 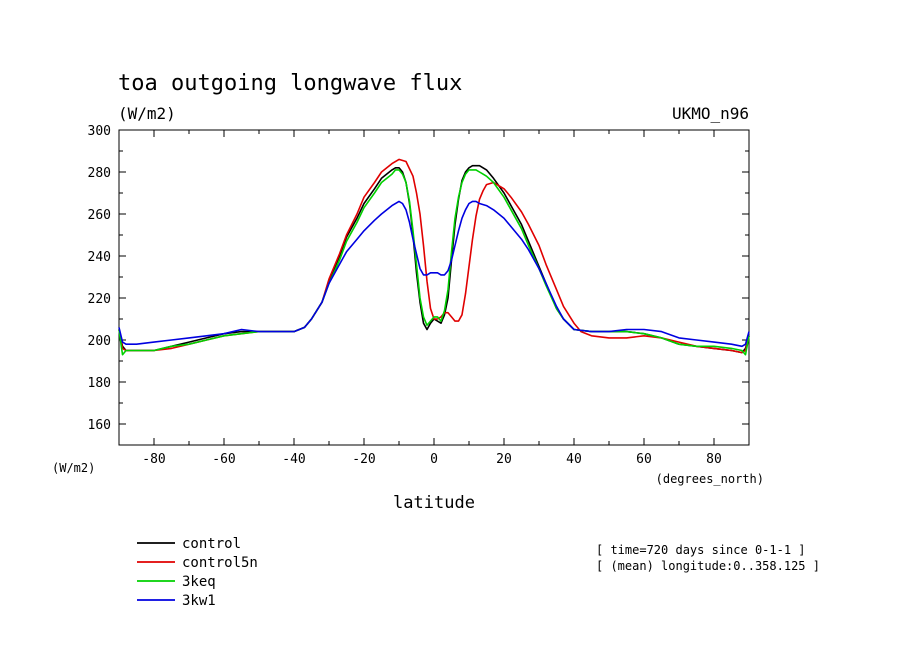 What do you see at coordinates (701, 550) in the screenshot?
I see `time-note: [ time=720 days since 0-1-1 ]` at bounding box center [701, 550].